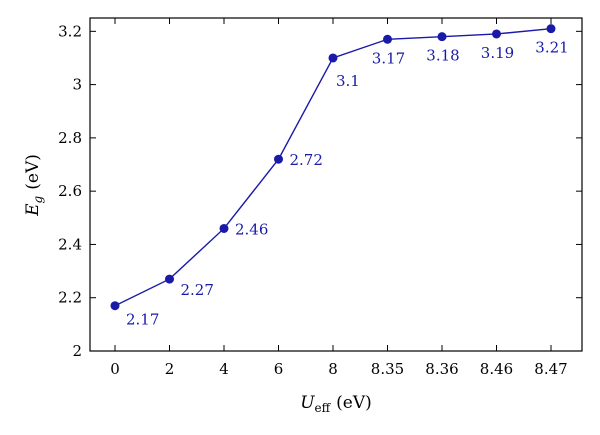 This screenshot has height=435, width=600. Describe the element at coordinates (388, 58) in the screenshot. I see `data-label: 3.17` at that location.